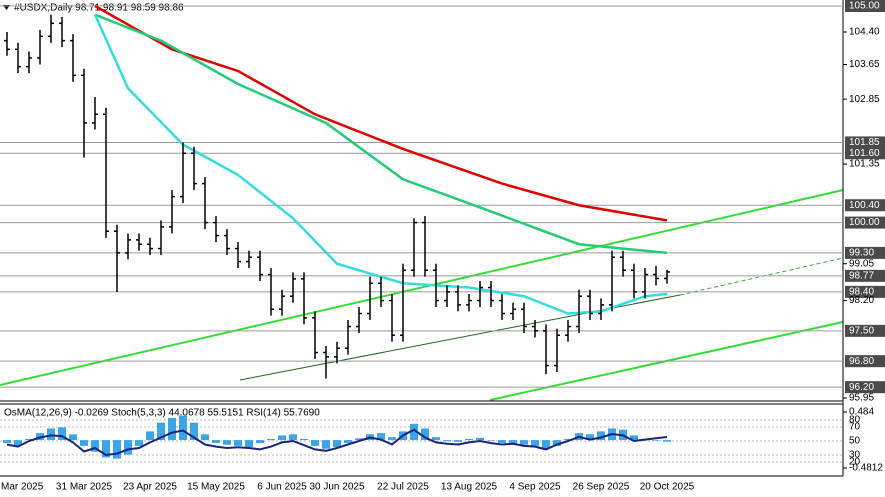 This screenshot has height=497, width=885. Describe the element at coordinates (22, 487) in the screenshot. I see `x-tick-label: 7 Mar 2025` at that location.